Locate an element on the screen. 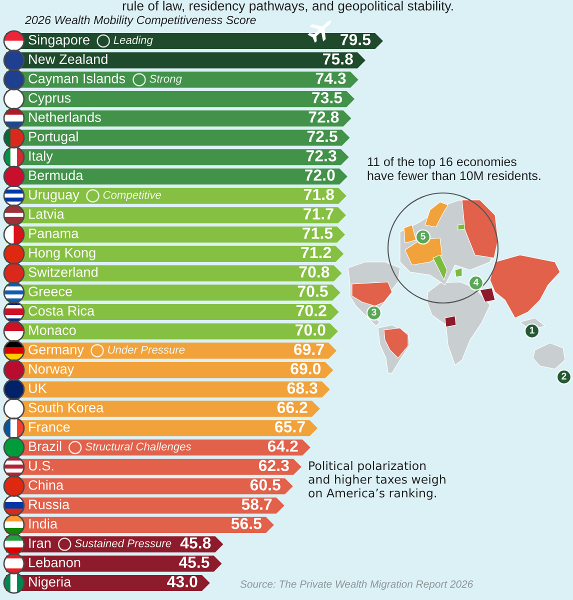  data-label: 58.7 is located at coordinates (257, 504).